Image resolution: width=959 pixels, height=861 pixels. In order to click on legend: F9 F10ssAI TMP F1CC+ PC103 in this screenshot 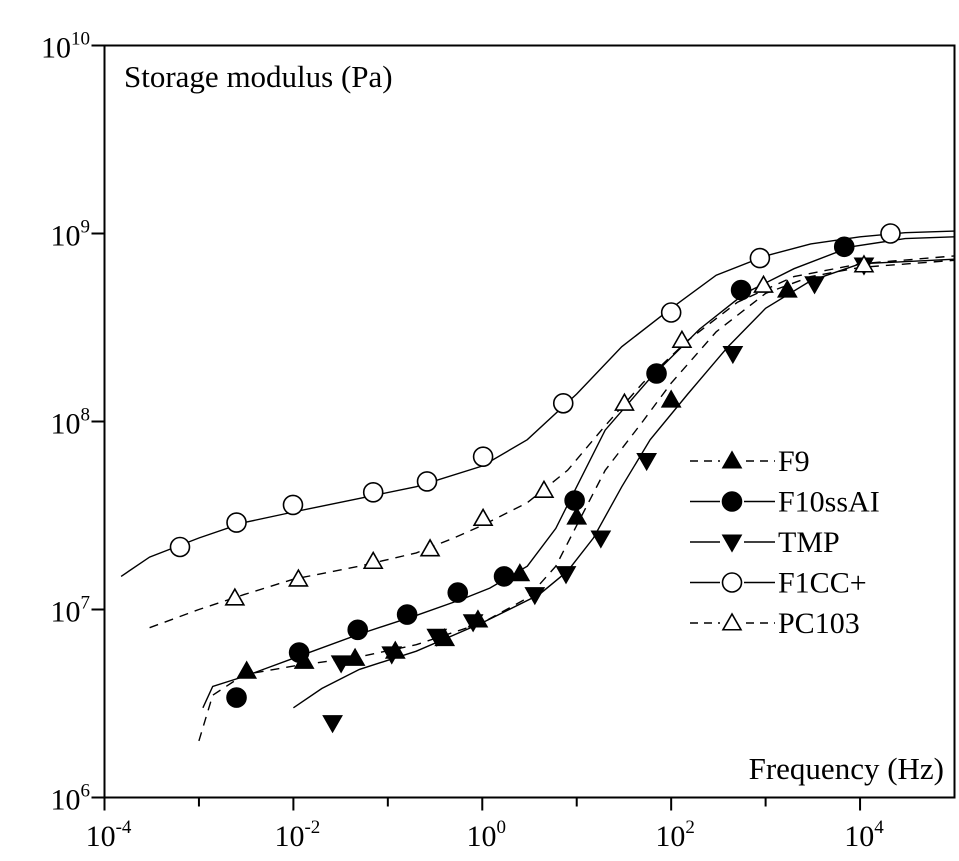, I will do `click(785, 542)`.